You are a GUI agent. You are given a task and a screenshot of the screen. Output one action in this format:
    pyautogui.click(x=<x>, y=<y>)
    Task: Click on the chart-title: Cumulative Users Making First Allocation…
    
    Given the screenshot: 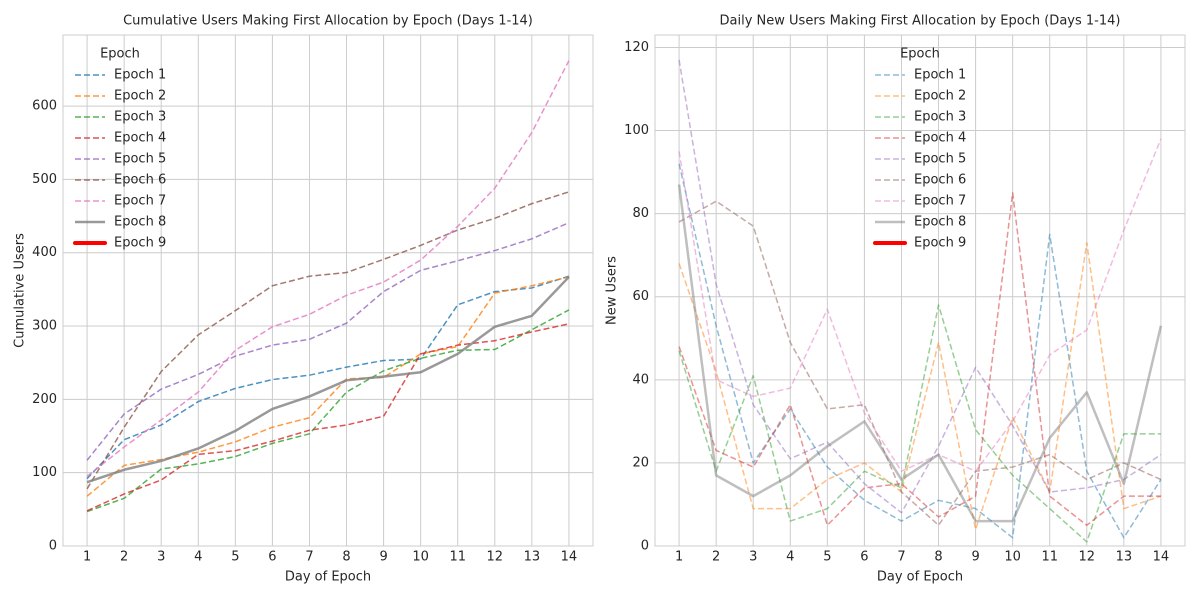 What is the action you would take?
    pyautogui.click(x=328, y=21)
    